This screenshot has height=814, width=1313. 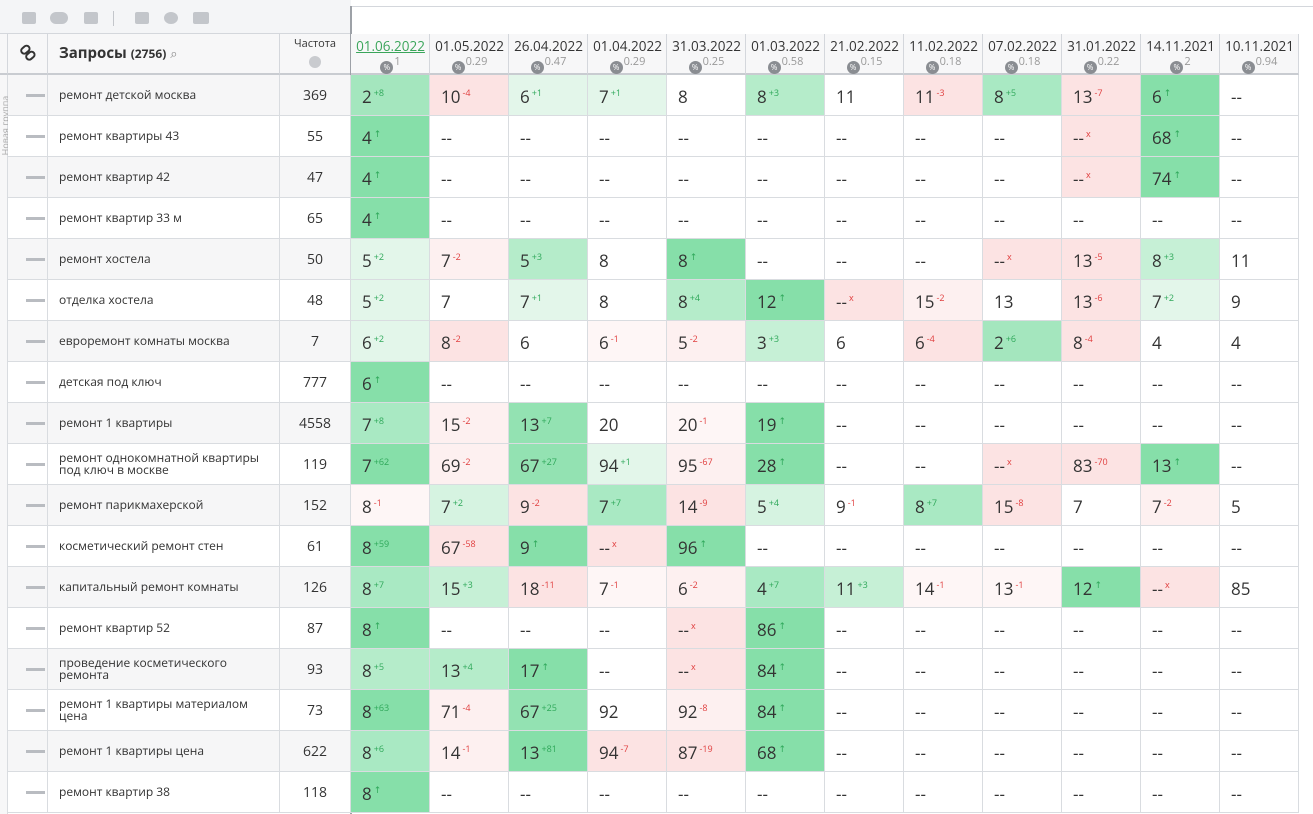 What do you see at coordinates (469, 587) in the screenshot?
I see `position-cell: 15 +3` at bounding box center [469, 587].